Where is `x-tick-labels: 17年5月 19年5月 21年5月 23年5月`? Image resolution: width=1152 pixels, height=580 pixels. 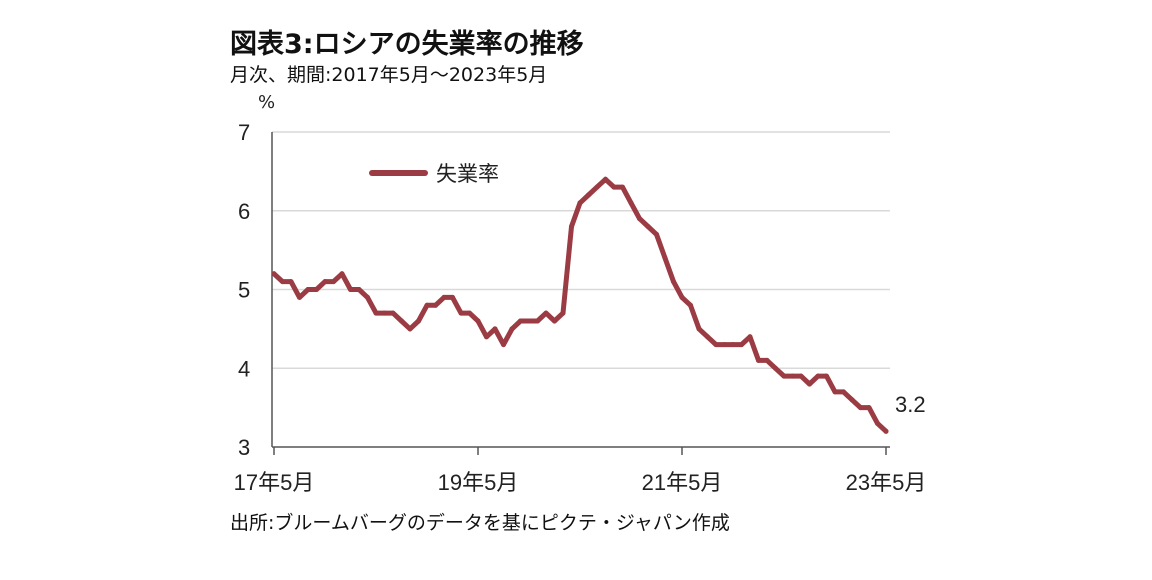
x-tick-labels: 17年5月 19年5月 21年5月 23年5月 is located at coordinates (580, 471).